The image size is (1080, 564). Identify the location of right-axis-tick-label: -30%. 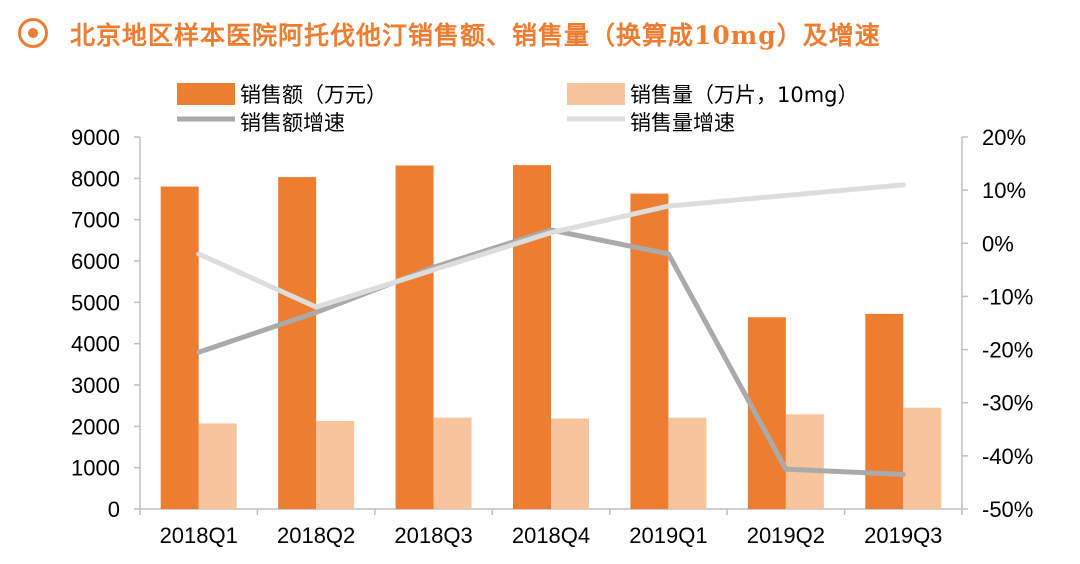
(1007, 403).